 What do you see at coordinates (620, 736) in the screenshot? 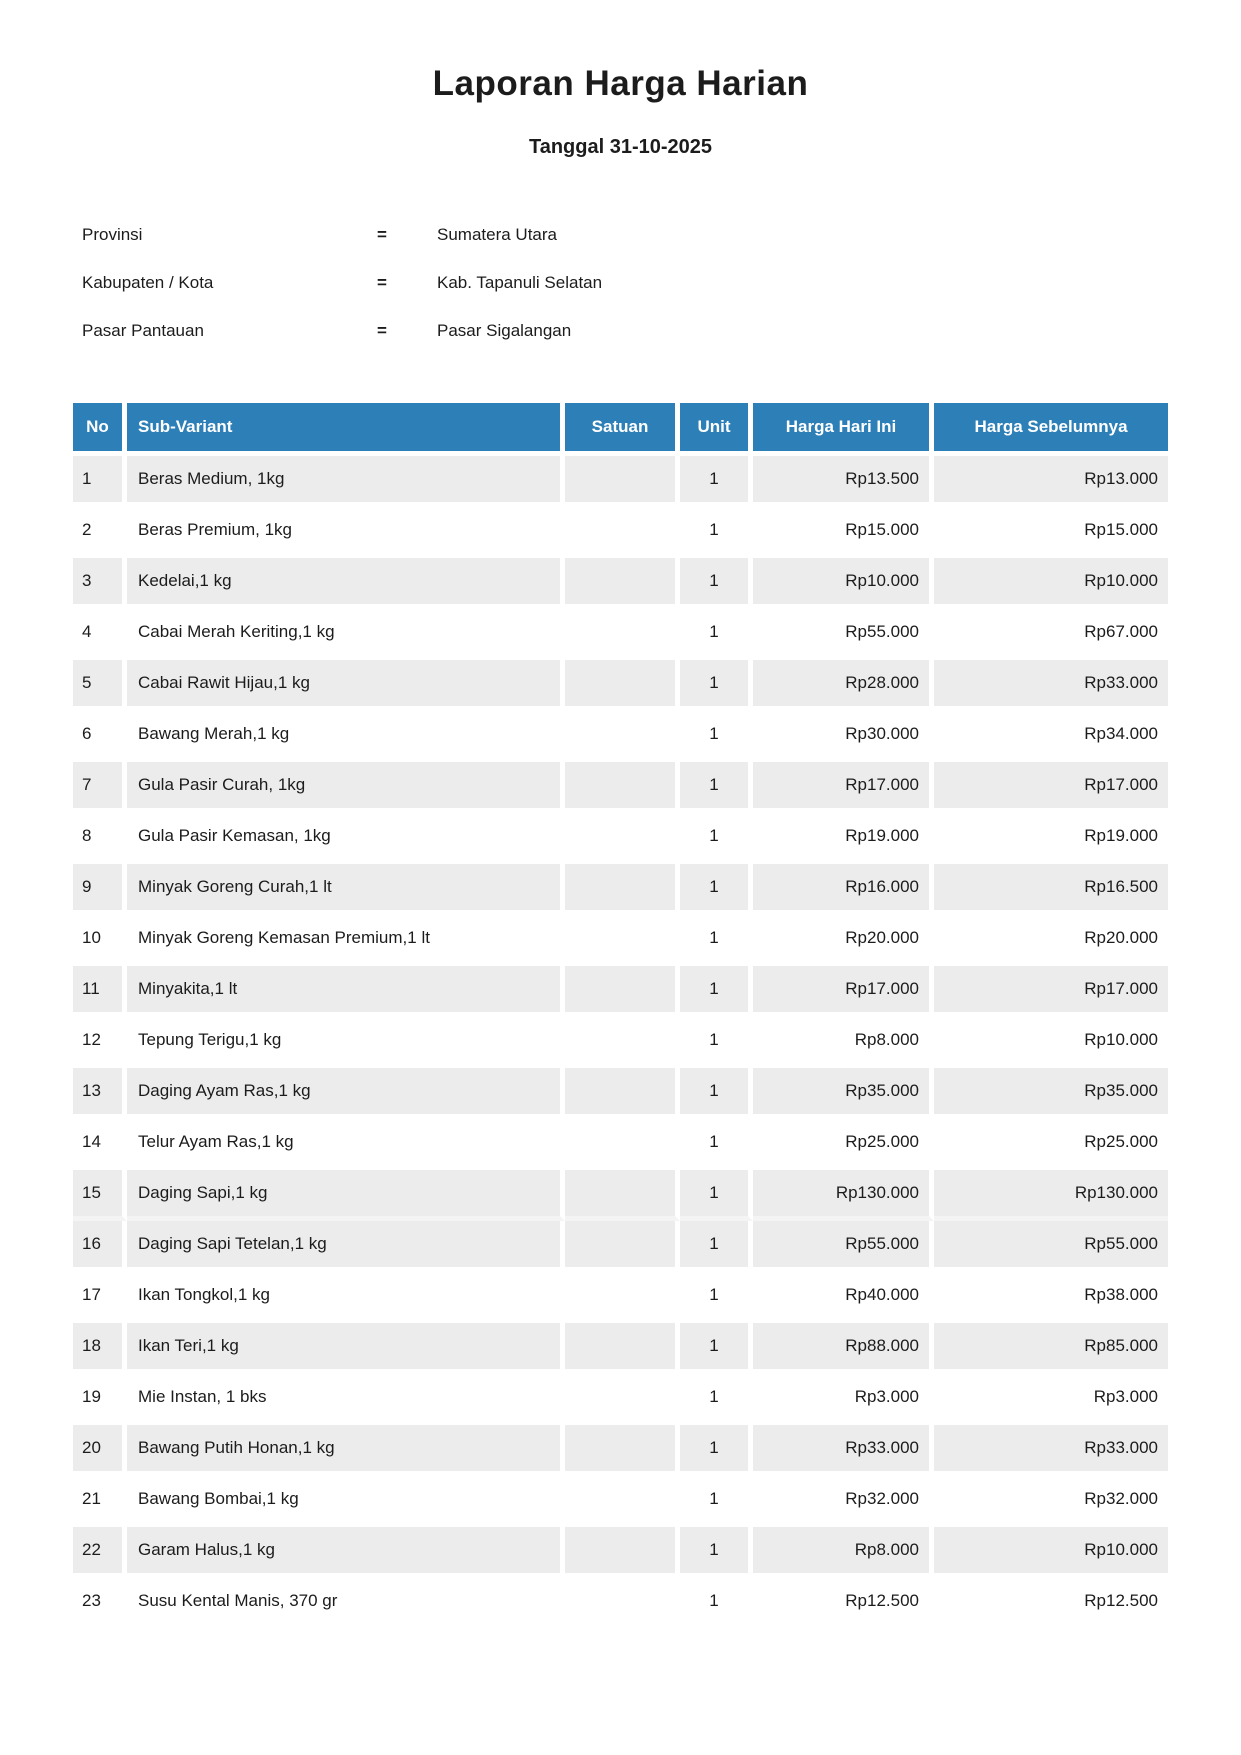
I see `table-row: 6 Bawang Merah,1 kg 1 Rp30.000 Rp34.000` at bounding box center [620, 736].